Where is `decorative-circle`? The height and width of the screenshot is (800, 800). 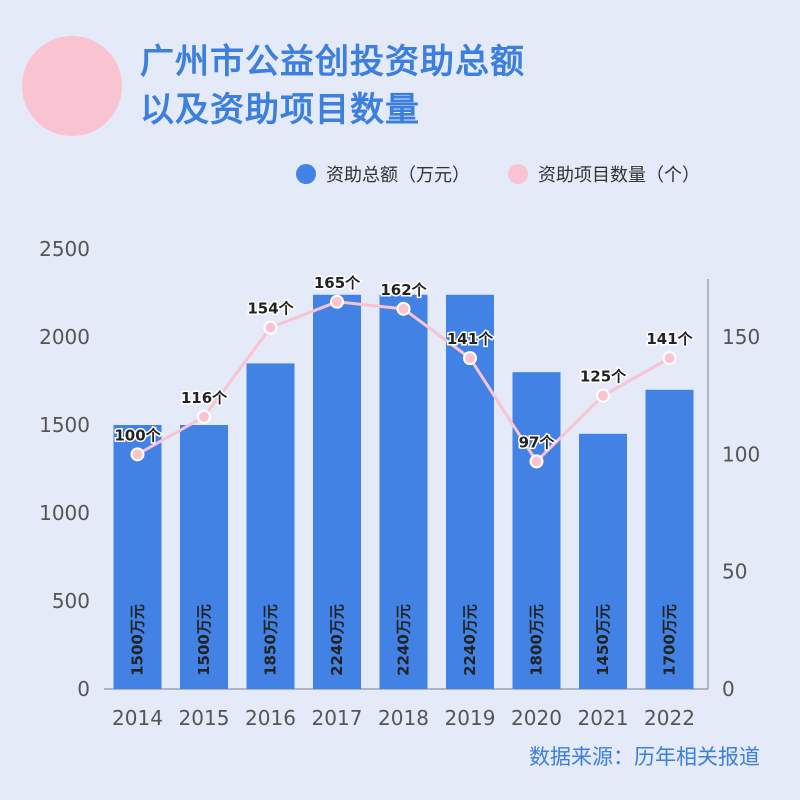 decorative-circle is located at coordinates (72, 86).